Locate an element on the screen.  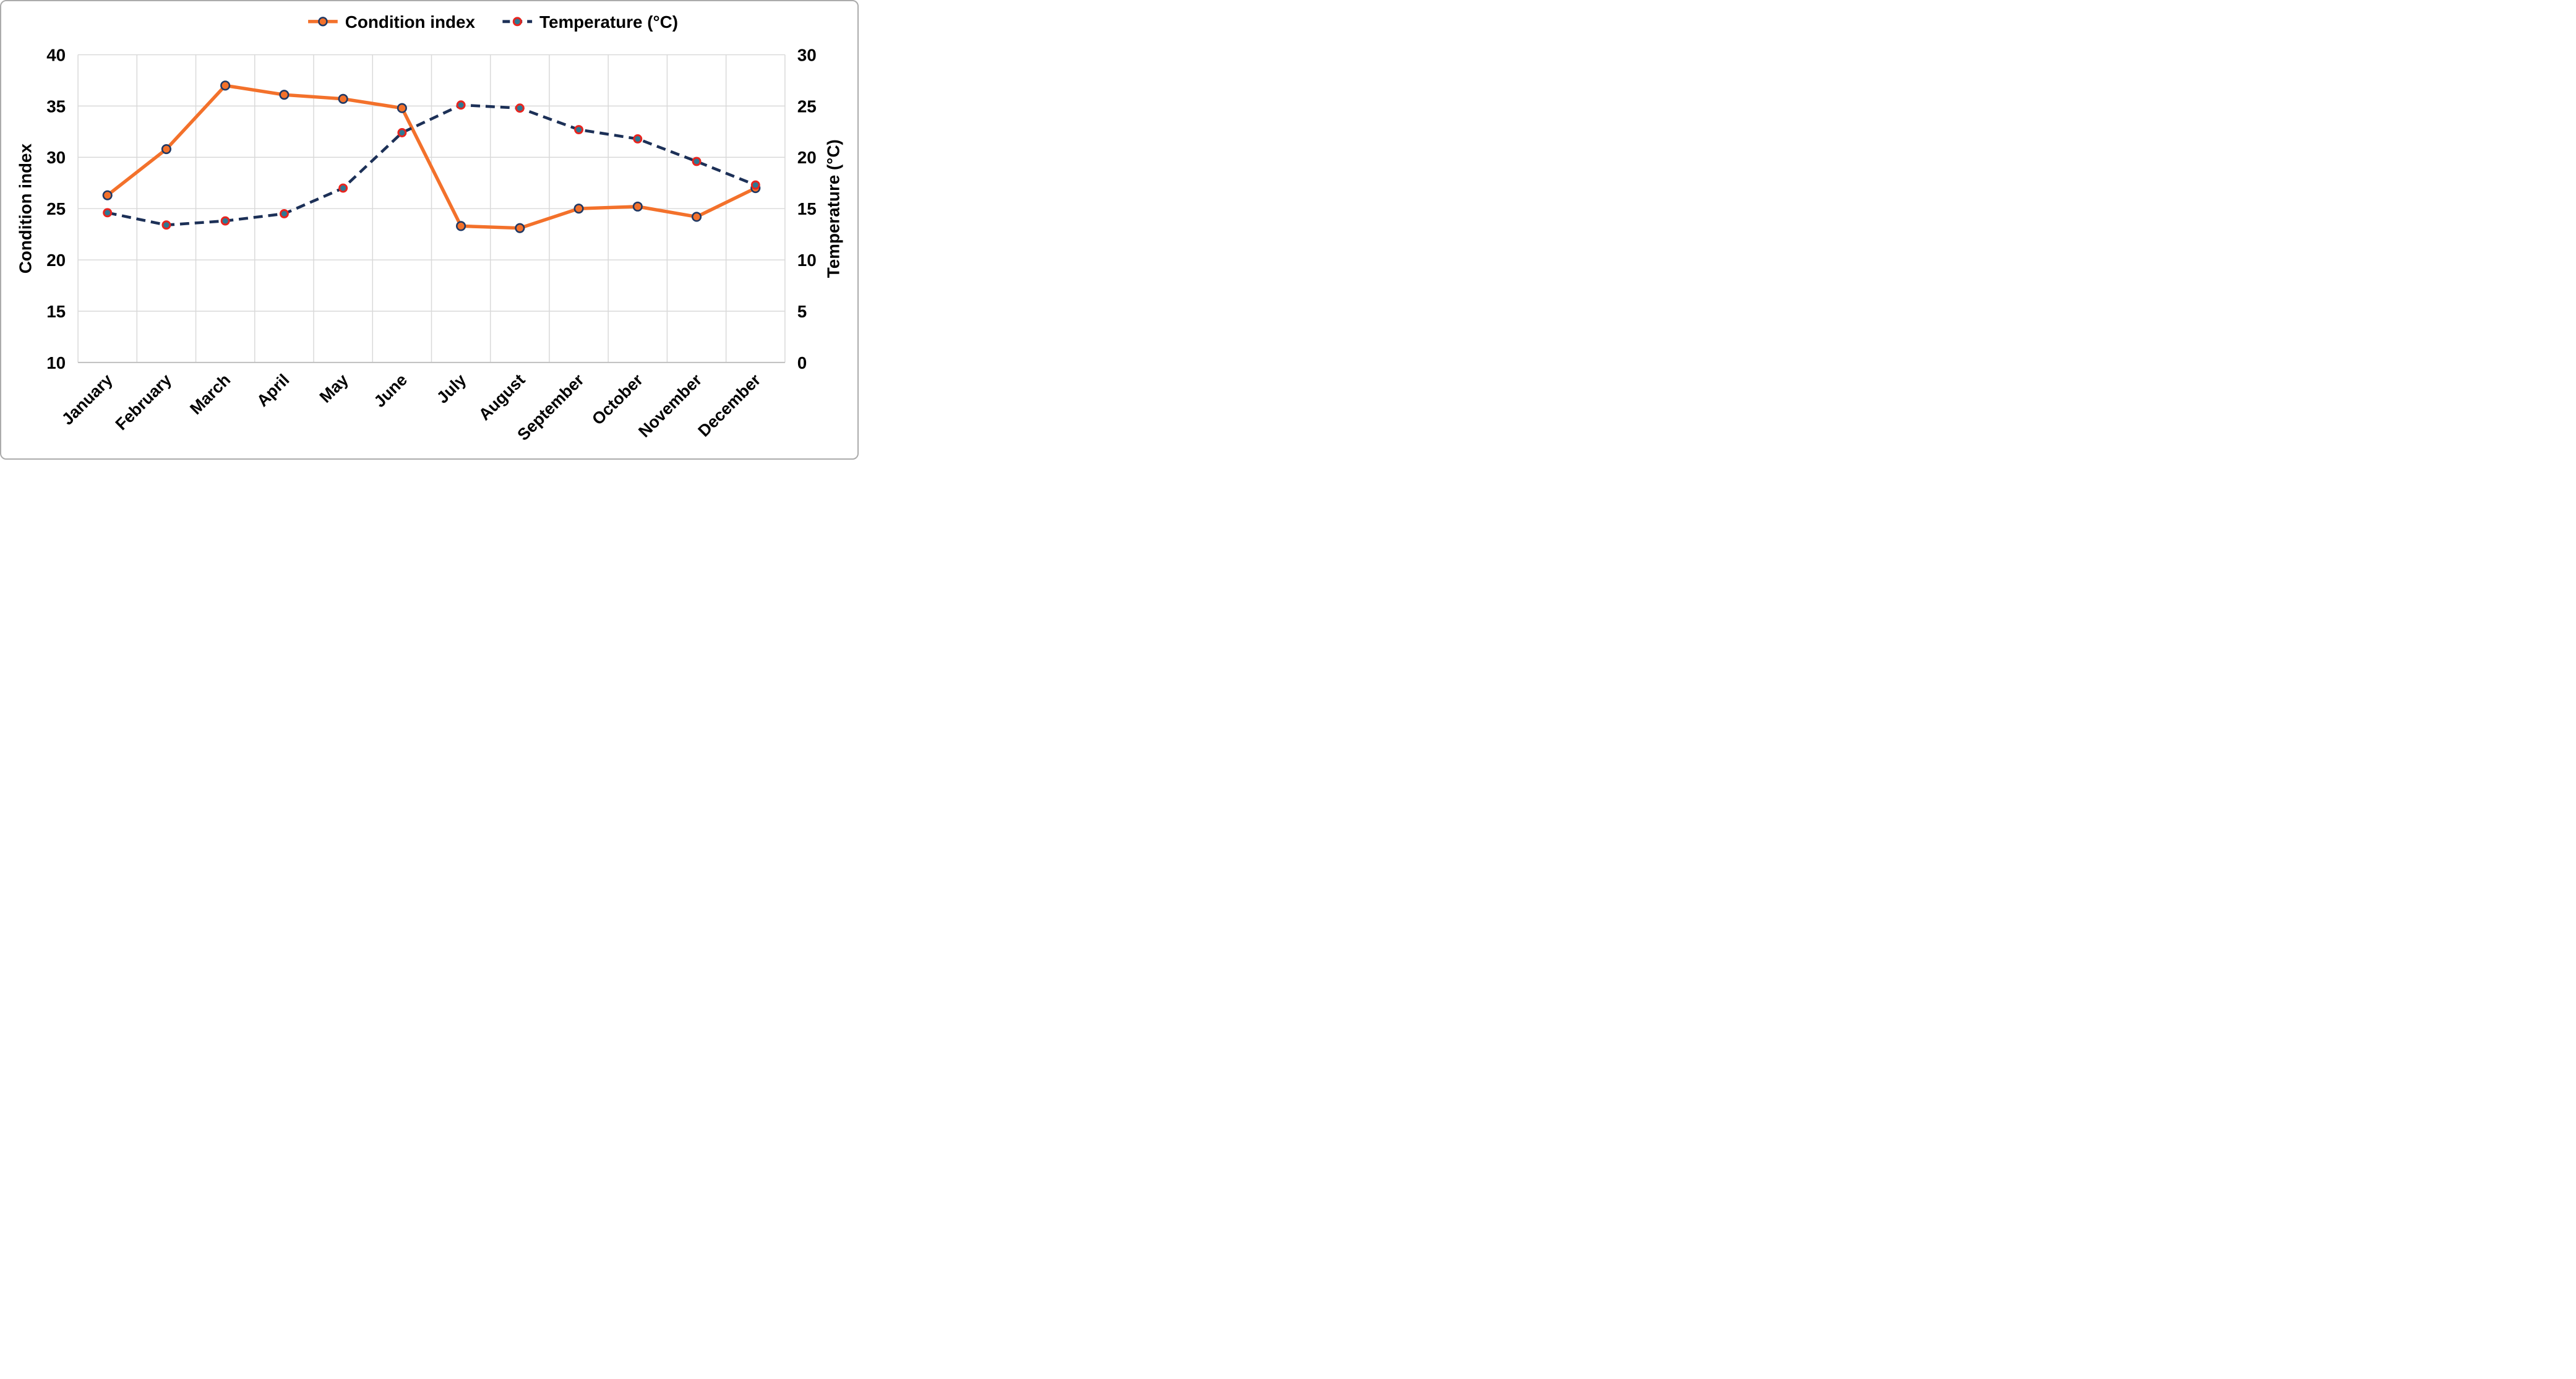
left-axis-title: Condition index is located at coordinates (25, 209).